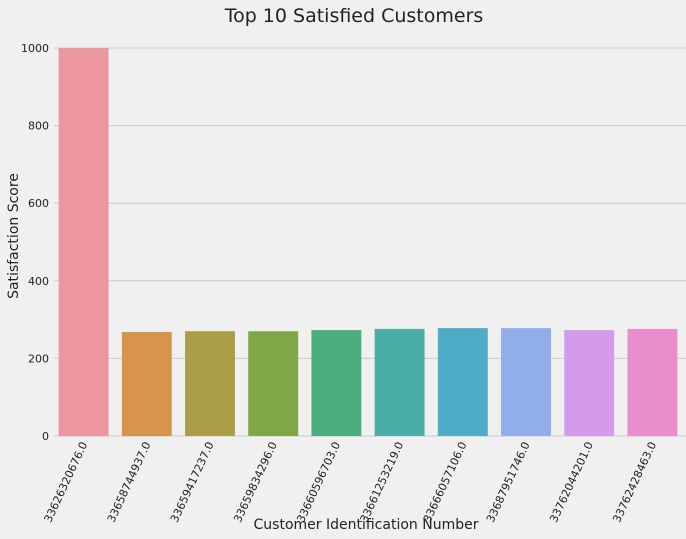 The width and height of the screenshot is (686, 539). Describe the element at coordinates (445, 482) in the screenshot. I see `x-tick-label: 33666057106.0` at that location.